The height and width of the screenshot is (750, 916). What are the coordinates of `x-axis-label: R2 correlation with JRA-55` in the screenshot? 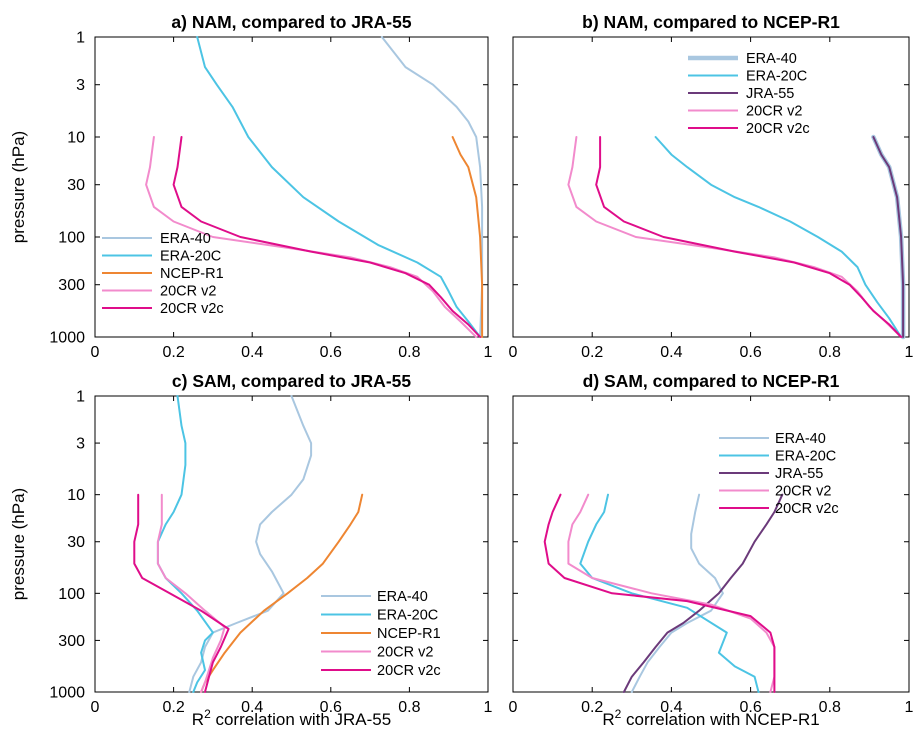 It's located at (291, 718).